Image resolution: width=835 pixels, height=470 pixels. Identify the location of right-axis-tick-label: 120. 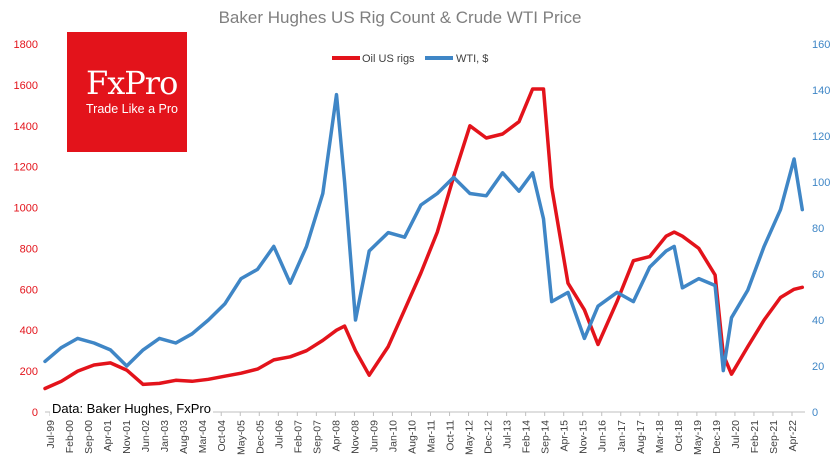
(821, 137).